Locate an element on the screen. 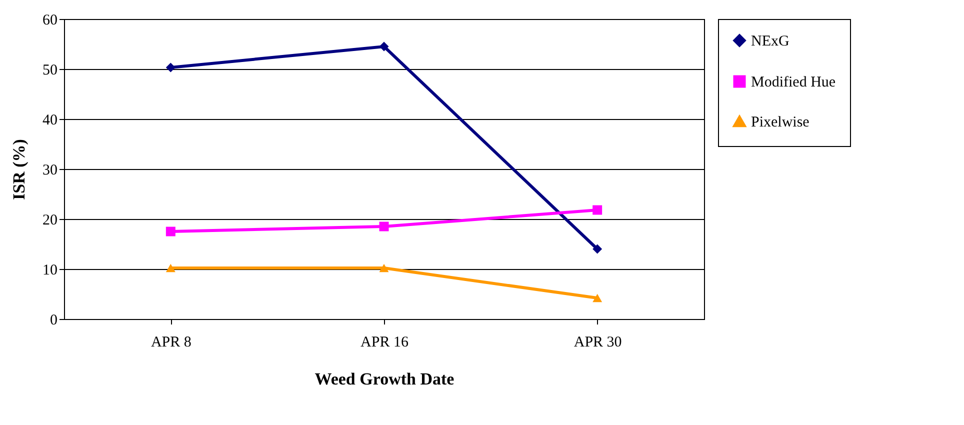 This screenshot has width=964, height=425. legend-label: Pixelwise is located at coordinates (780, 122).